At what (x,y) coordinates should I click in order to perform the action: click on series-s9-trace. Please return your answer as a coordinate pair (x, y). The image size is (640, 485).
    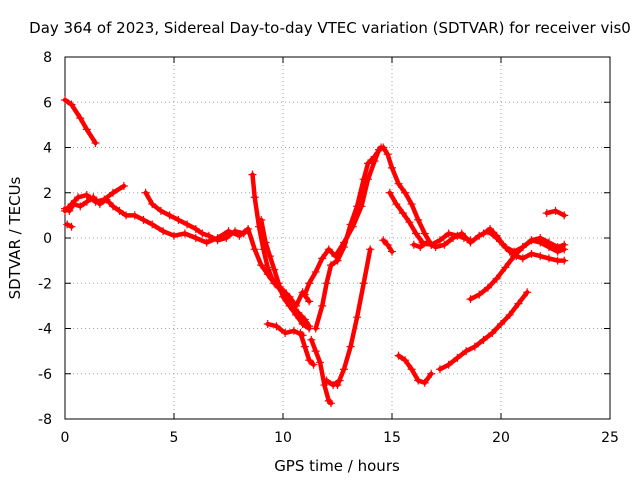
    Looking at the image, I should click on (307, 348).